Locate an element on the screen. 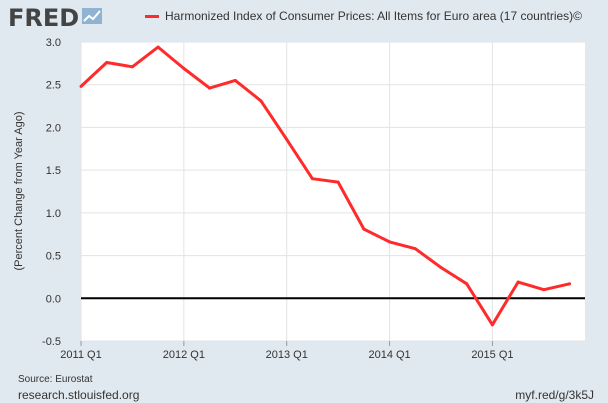 The image size is (608, 403). y-tick-label: 1.5 is located at coordinates (53, 171).